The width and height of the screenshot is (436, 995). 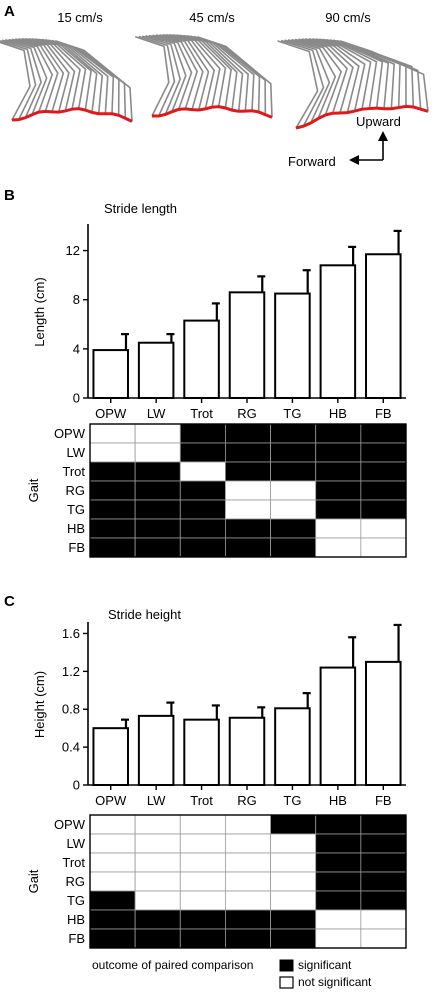 What do you see at coordinates (110, 374) in the screenshot?
I see `bar-opw` at bounding box center [110, 374].